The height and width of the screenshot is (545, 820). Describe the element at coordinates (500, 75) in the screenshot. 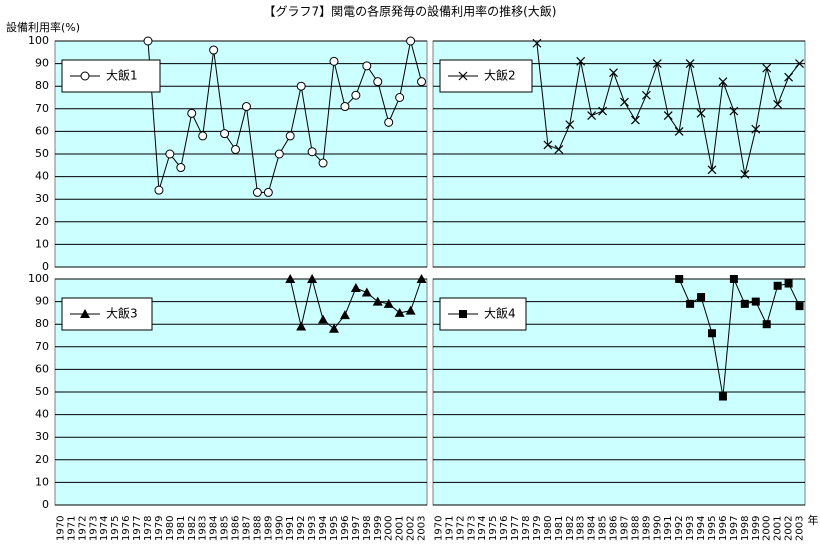

I see `legend-label: 大飯2` at that location.